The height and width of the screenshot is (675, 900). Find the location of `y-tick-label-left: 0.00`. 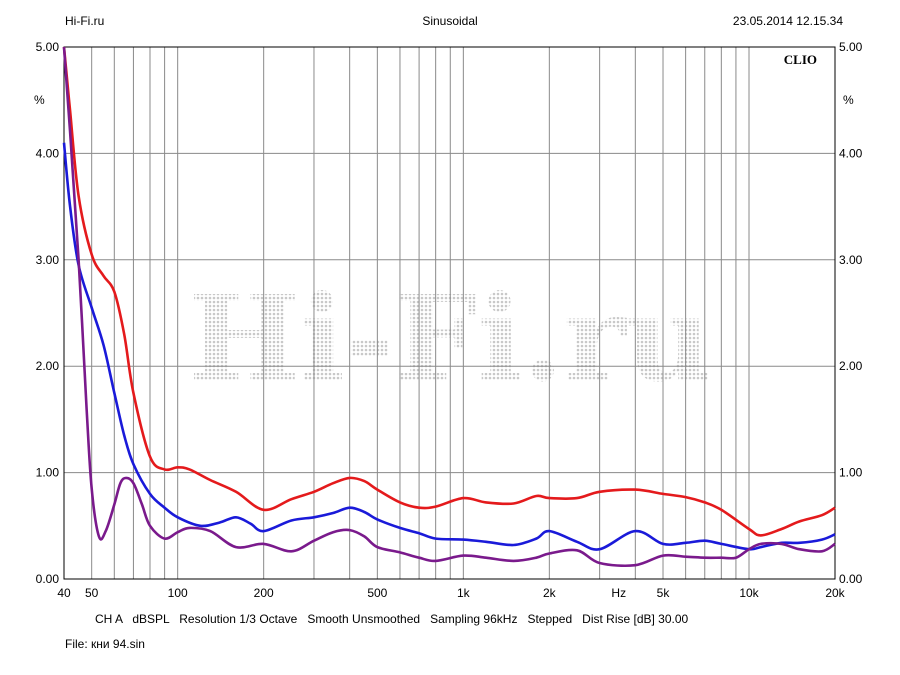

y-tick-label-left: 0.00 is located at coordinates (48, 579).